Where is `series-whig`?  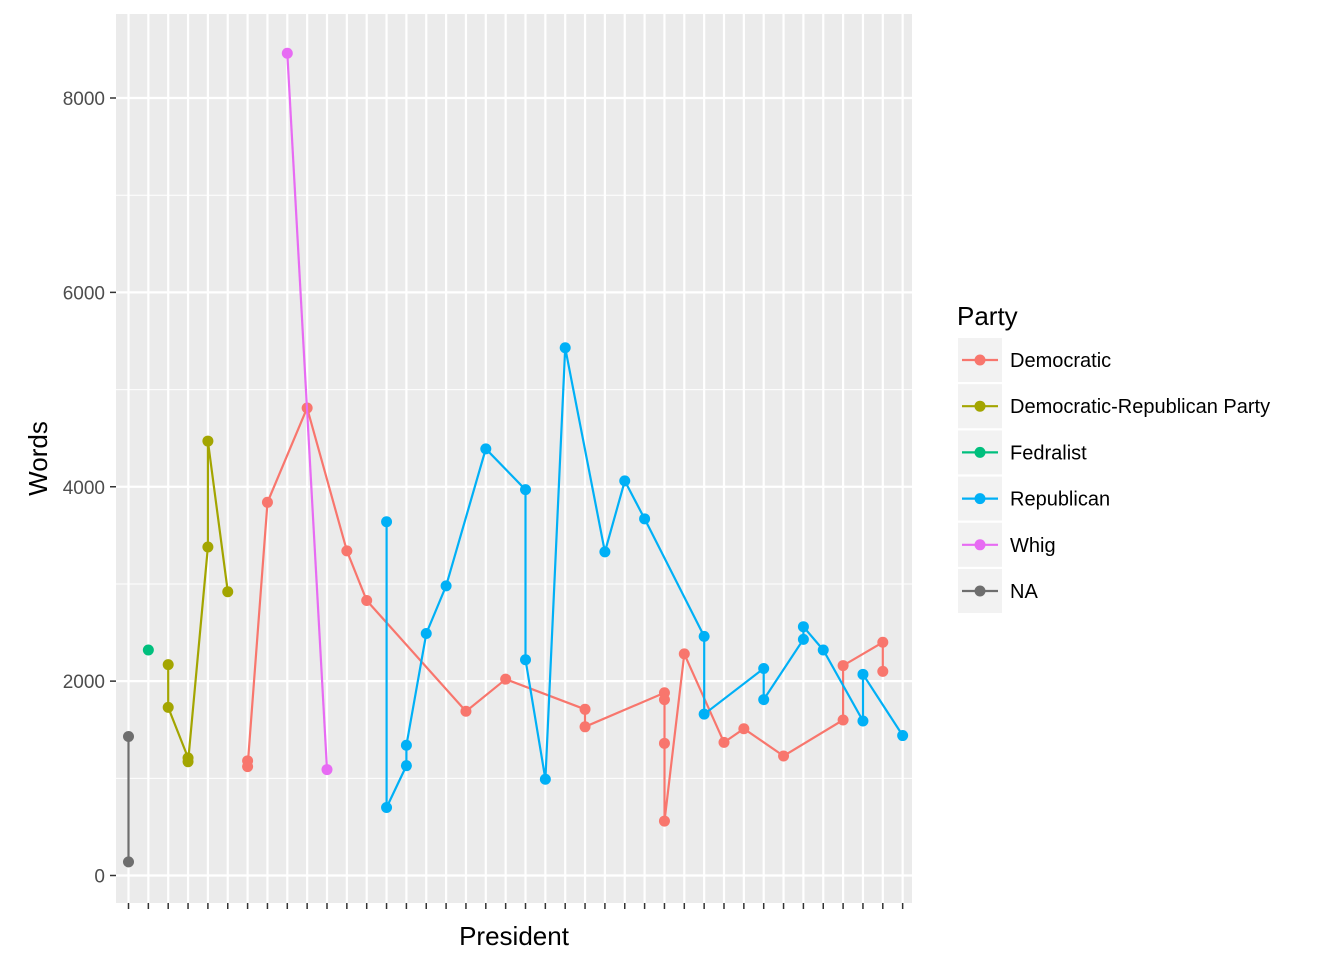 series-whig is located at coordinates (307, 411).